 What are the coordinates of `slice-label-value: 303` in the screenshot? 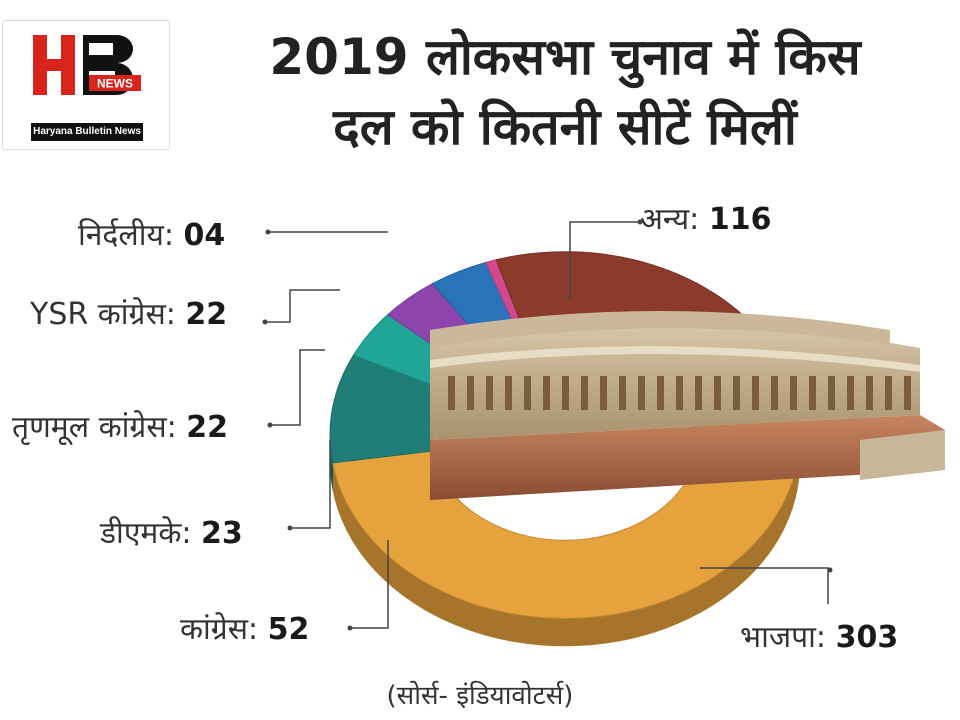 It's located at (867, 637).